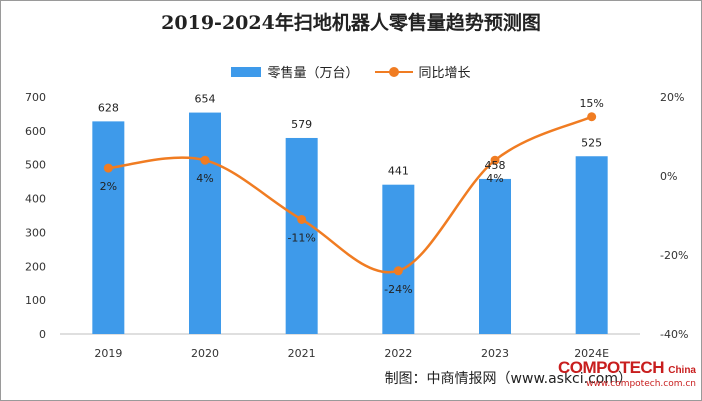 Image resolution: width=702 pixels, height=401 pixels. What do you see at coordinates (246, 71) in the screenshot?
I see `legend-swatch-bar` at bounding box center [246, 71].